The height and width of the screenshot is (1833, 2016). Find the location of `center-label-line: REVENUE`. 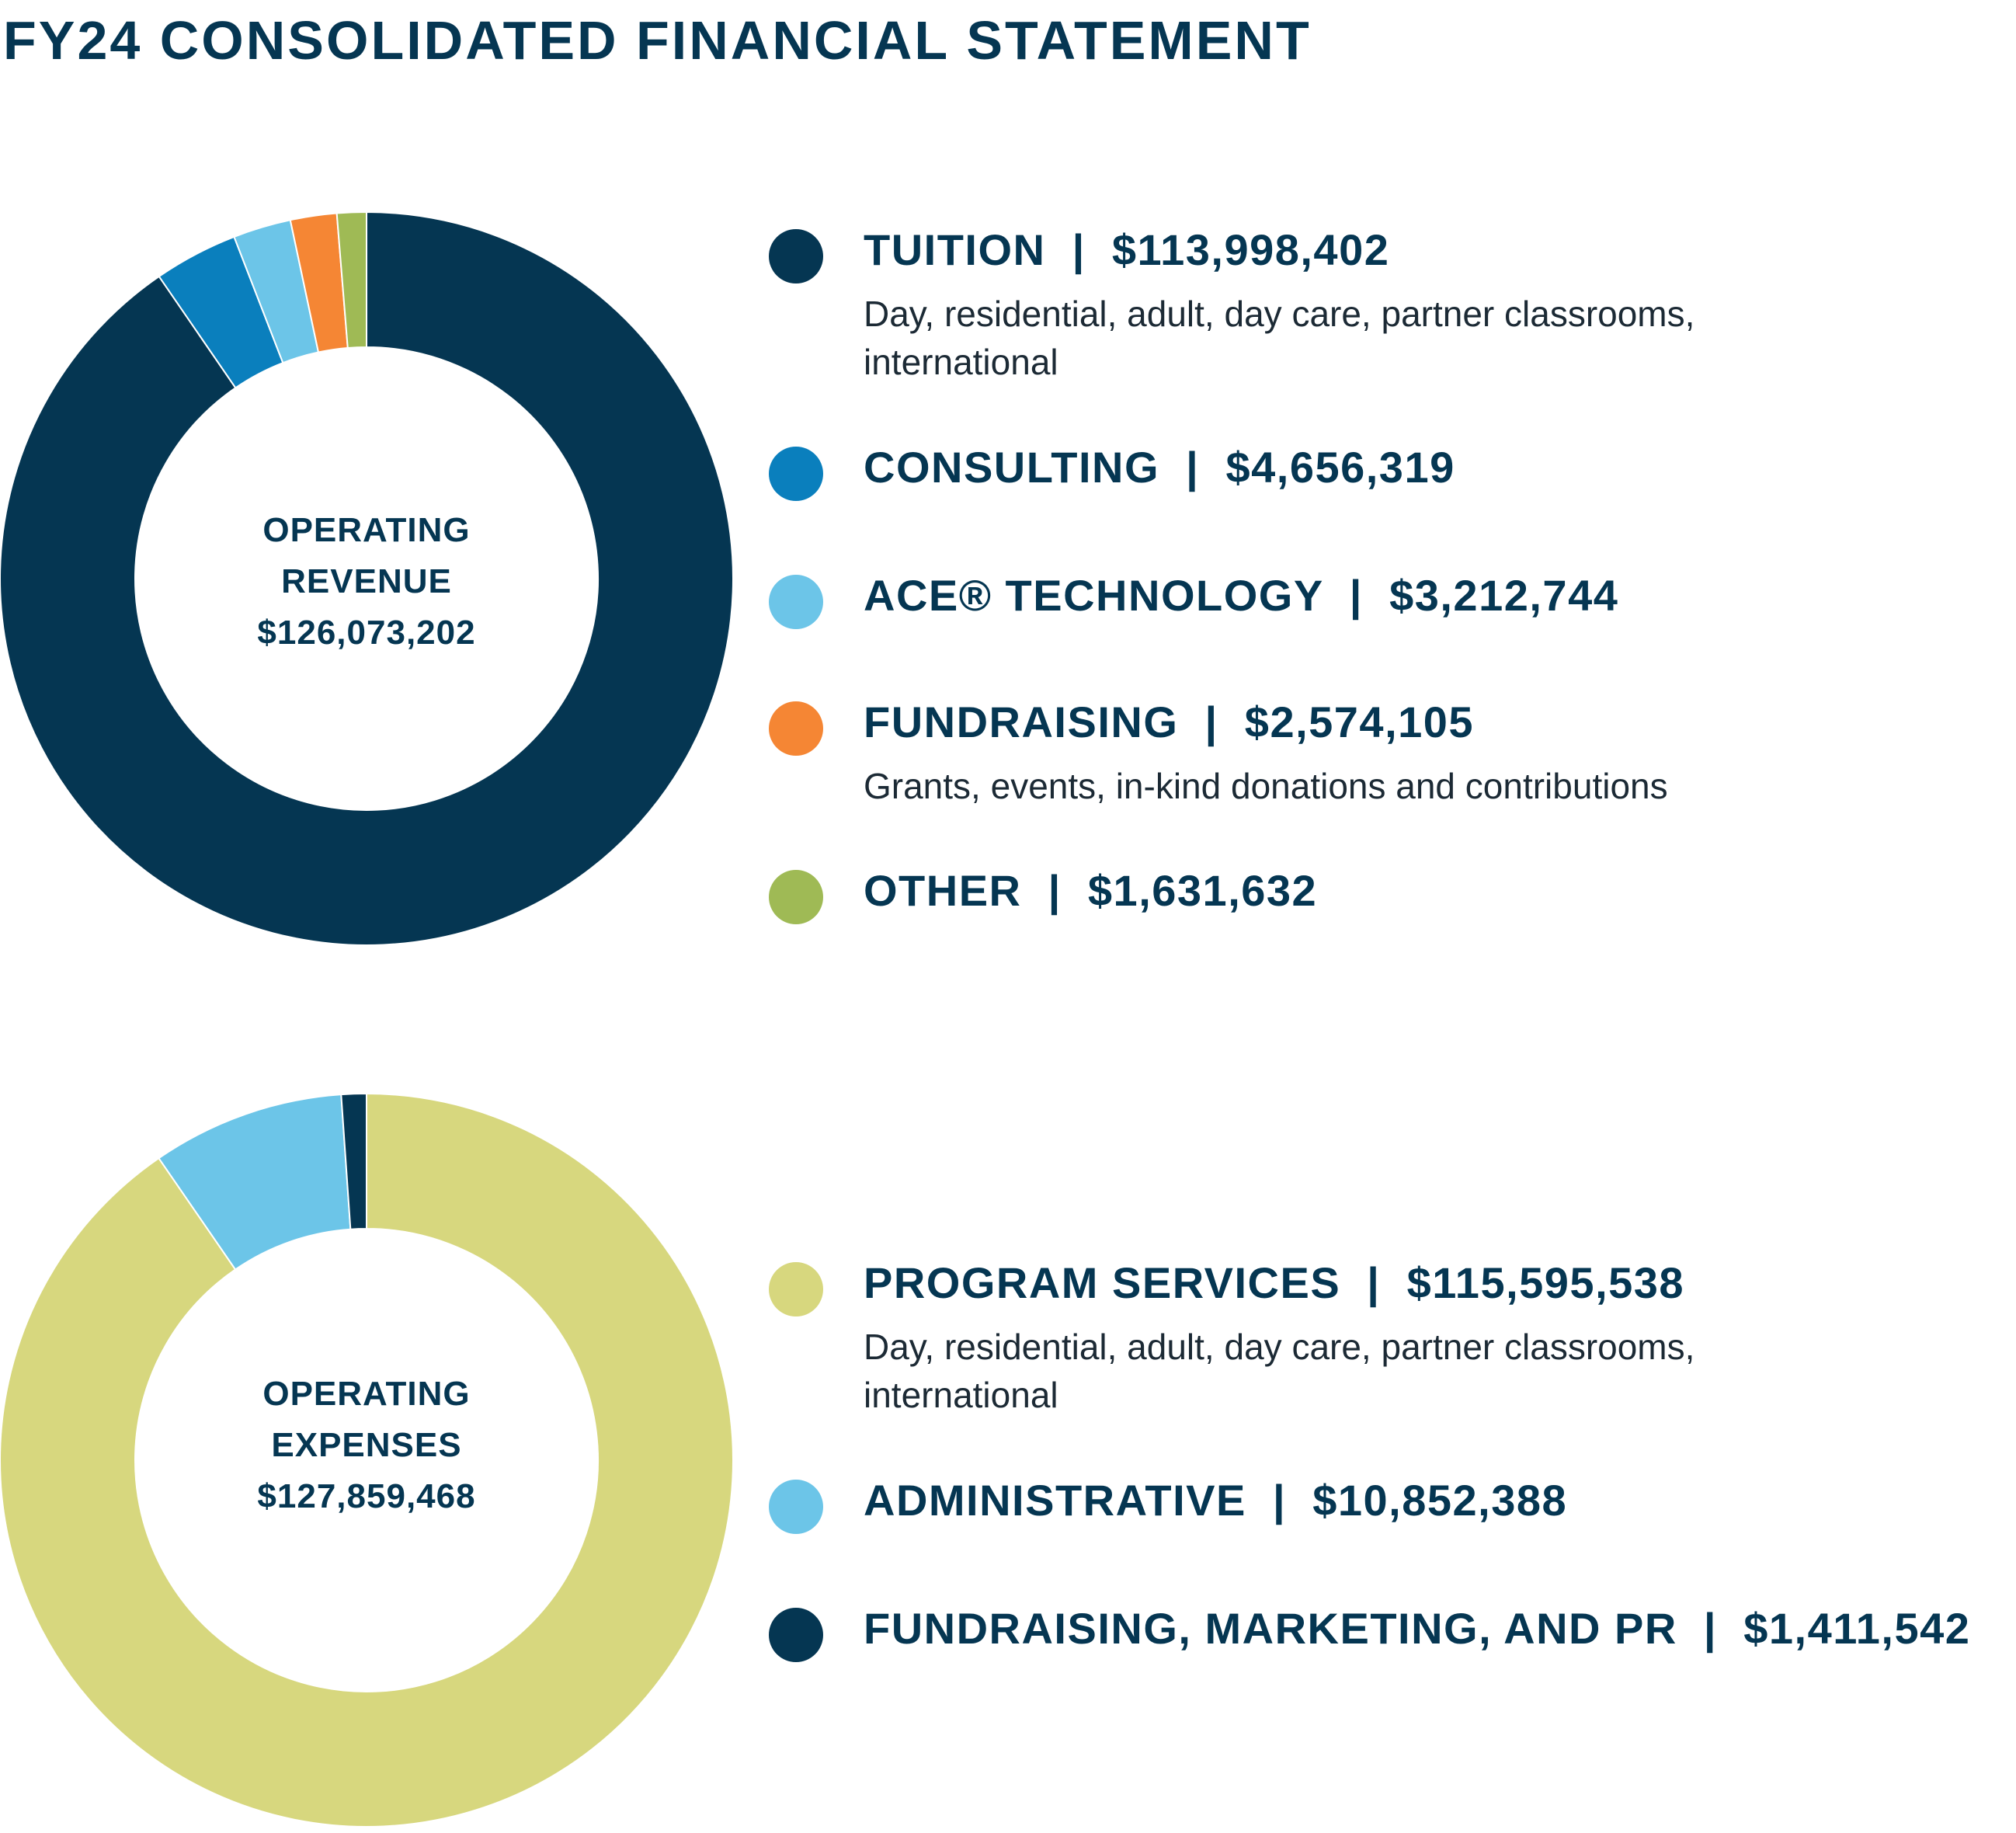

center-label-line: REVENUE is located at coordinates (366, 581).